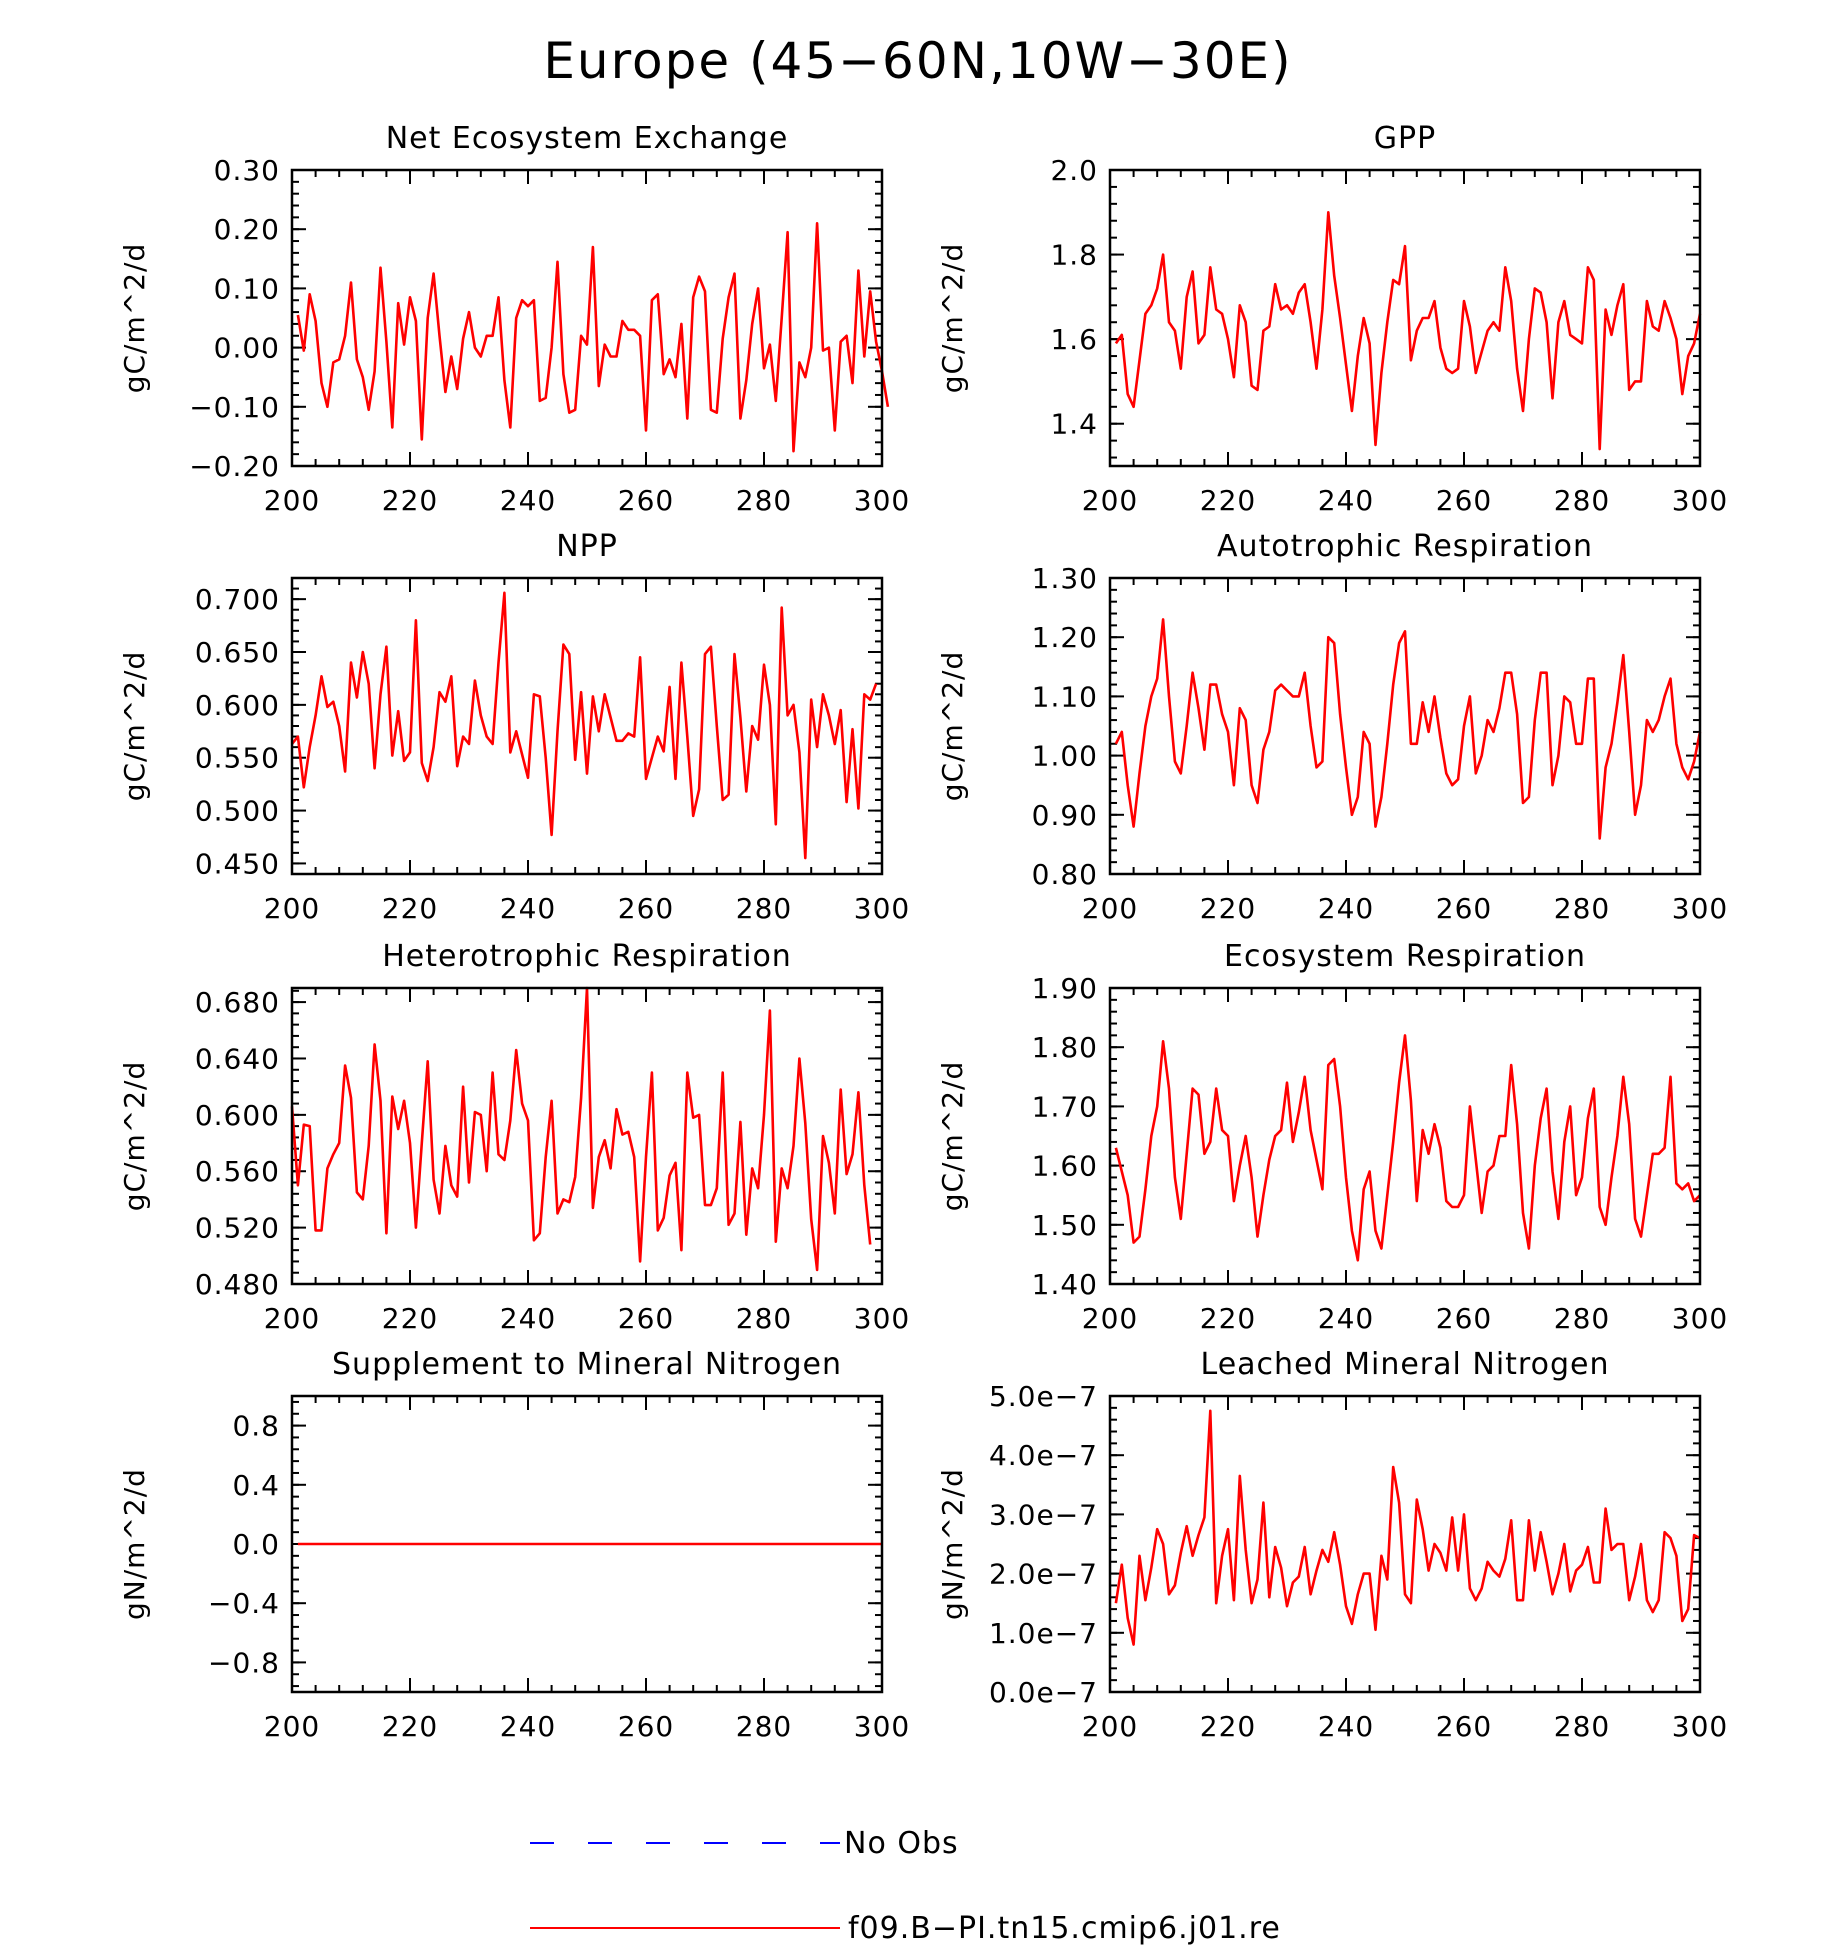 The image size is (1836, 1948). What do you see at coordinates (237, 863) in the screenshot?
I see `y-tick-label: 0.450` at bounding box center [237, 863].